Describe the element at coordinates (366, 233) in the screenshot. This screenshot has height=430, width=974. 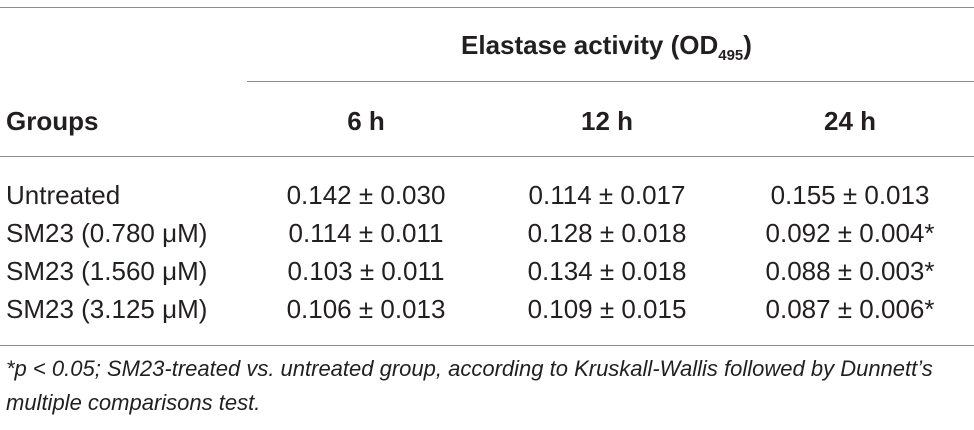
I see `cell-value: 0.114 ± 0.011` at that location.